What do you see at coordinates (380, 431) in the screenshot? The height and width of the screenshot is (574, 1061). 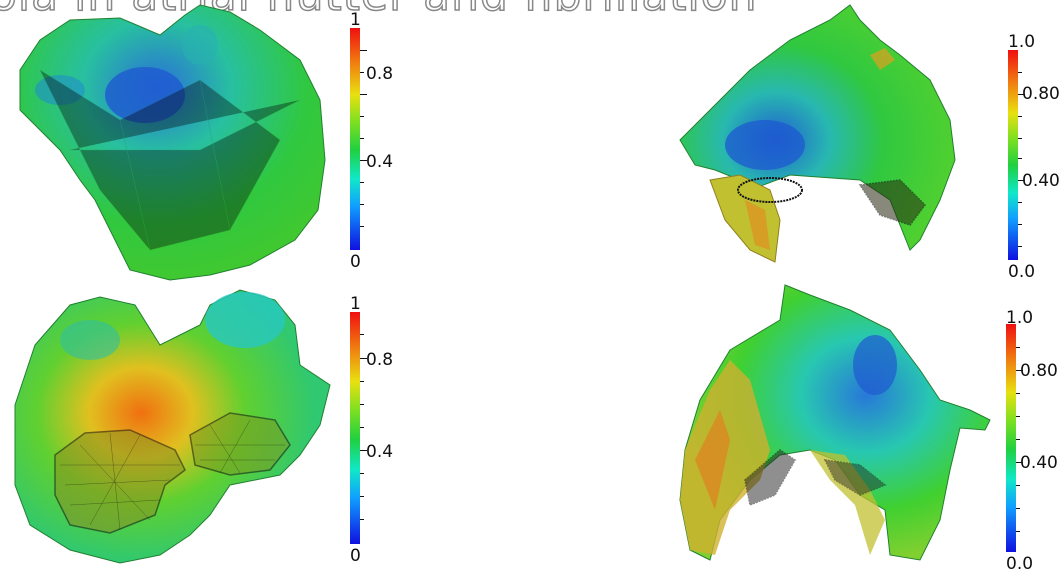 I see `colorbar-3: 1 0.8 0.4 0` at bounding box center [380, 431].